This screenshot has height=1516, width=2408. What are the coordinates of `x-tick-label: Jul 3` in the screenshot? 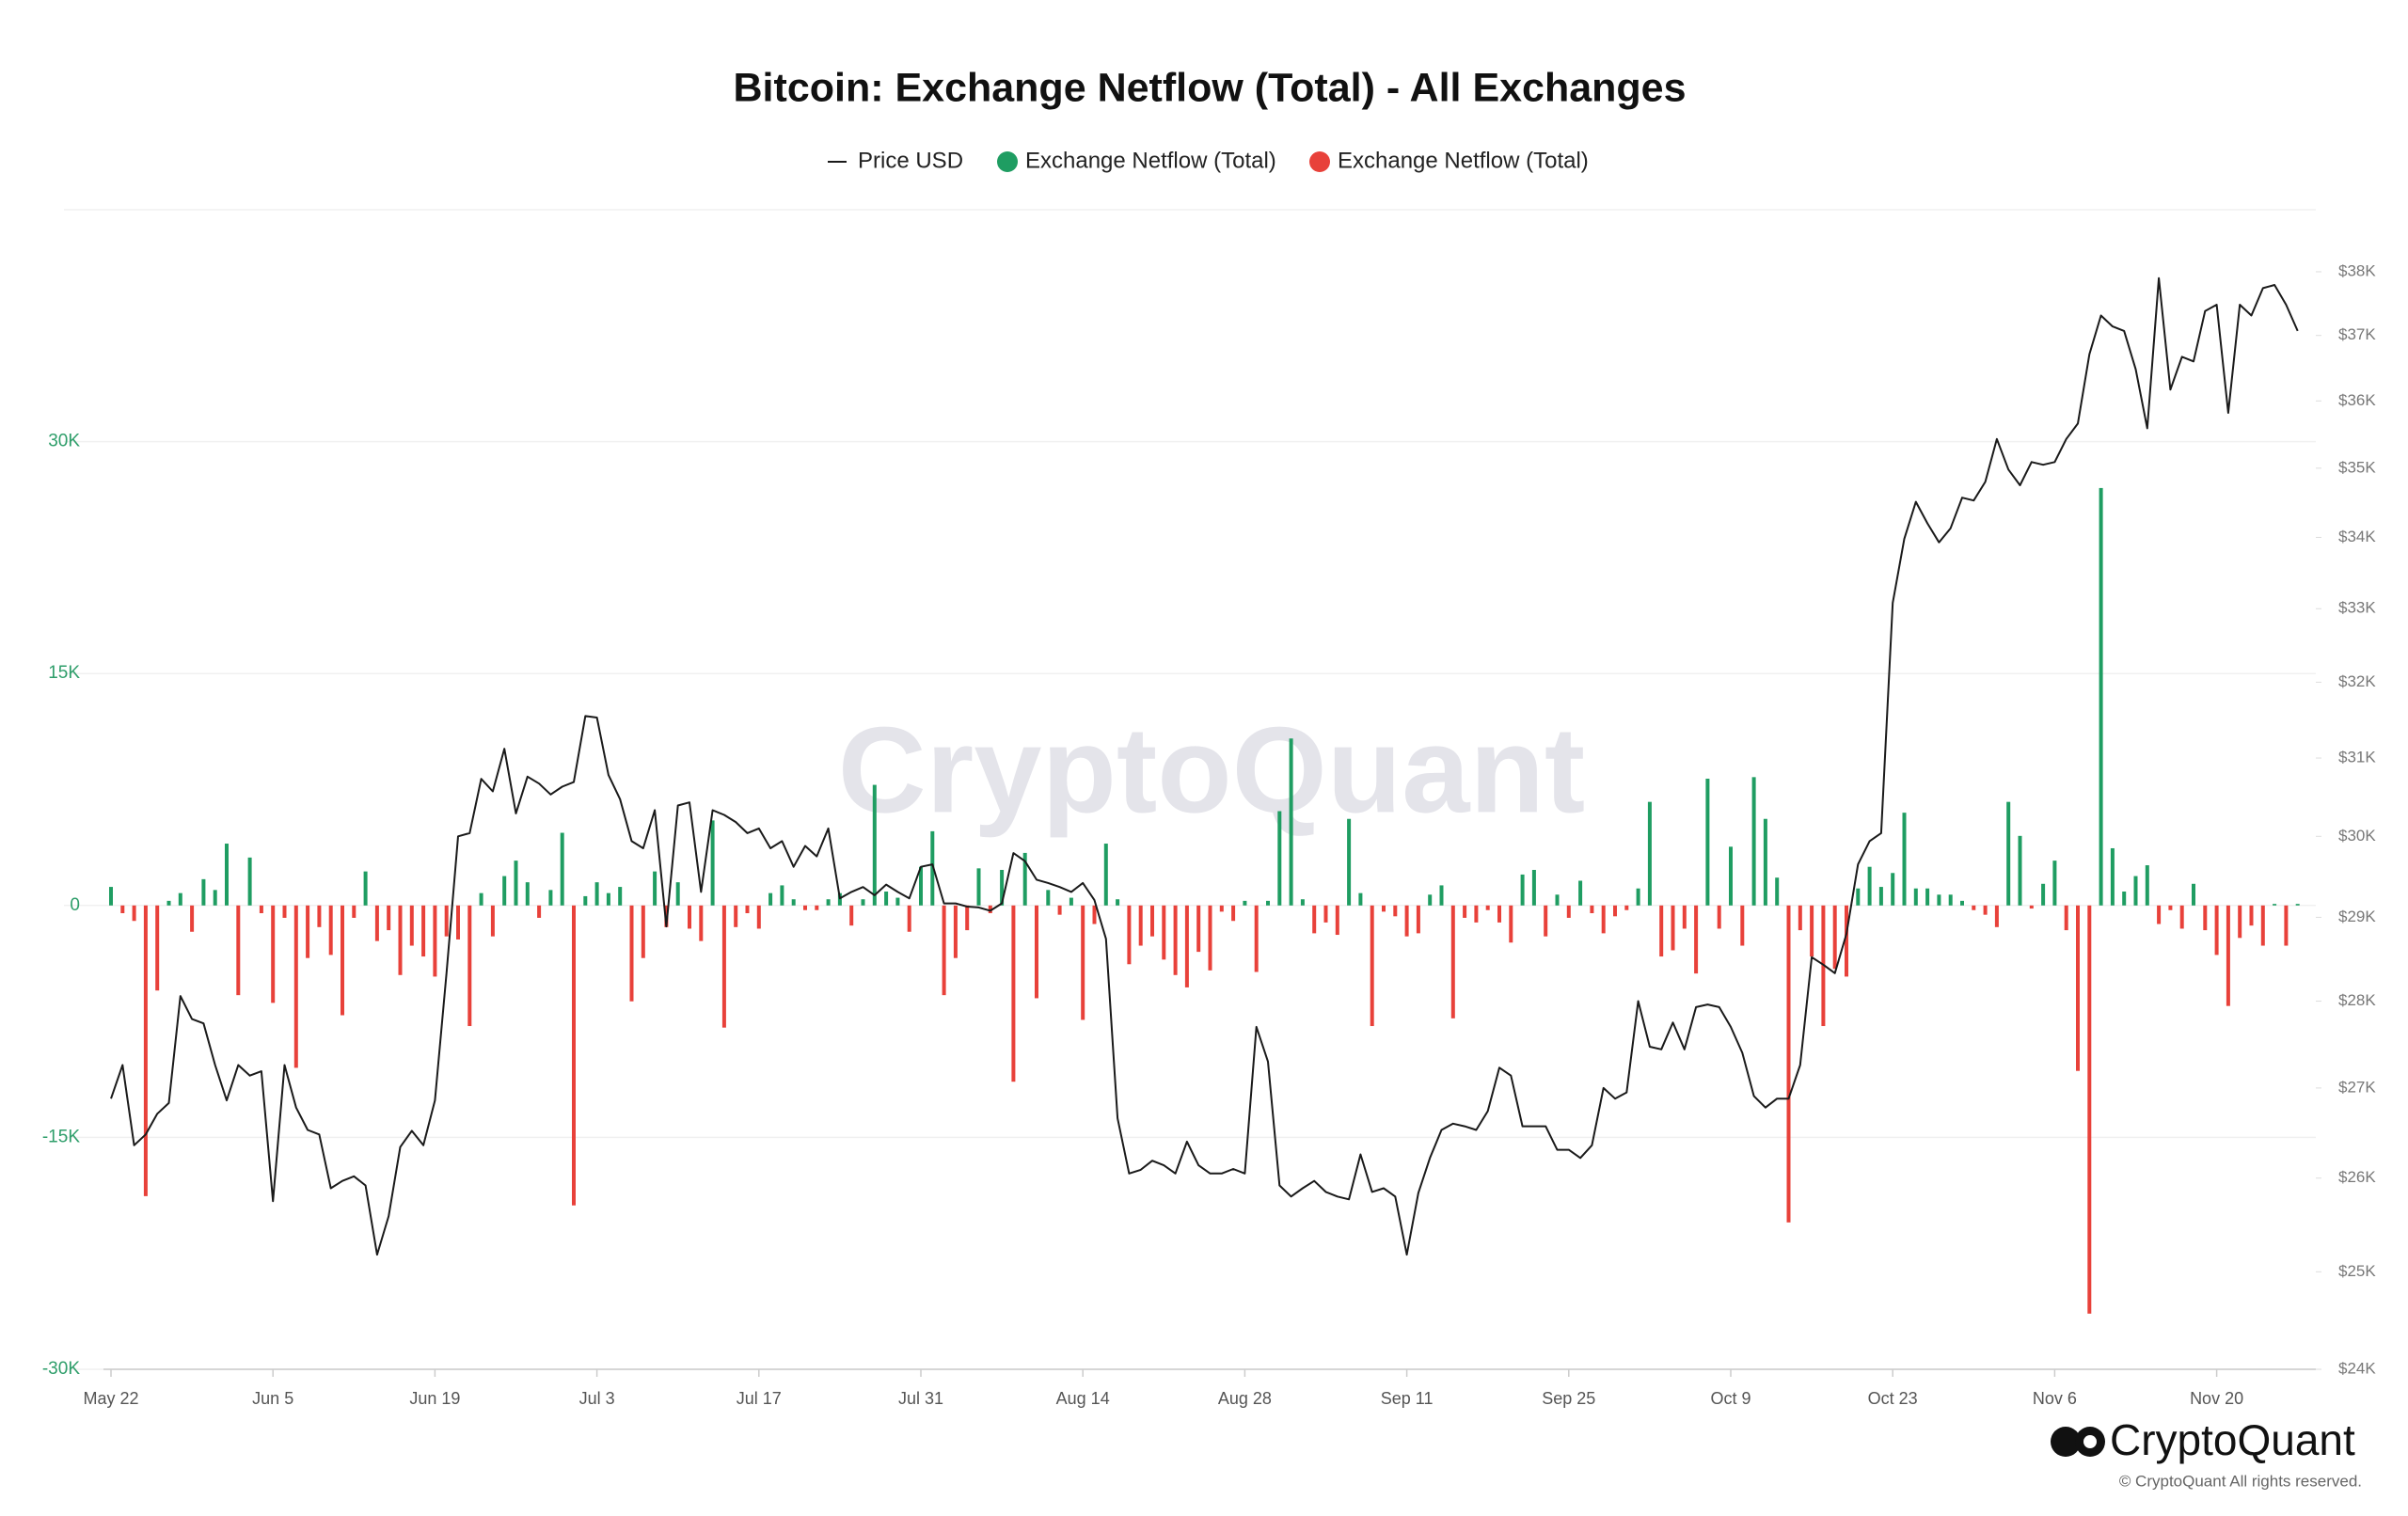 It's located at (597, 1398).